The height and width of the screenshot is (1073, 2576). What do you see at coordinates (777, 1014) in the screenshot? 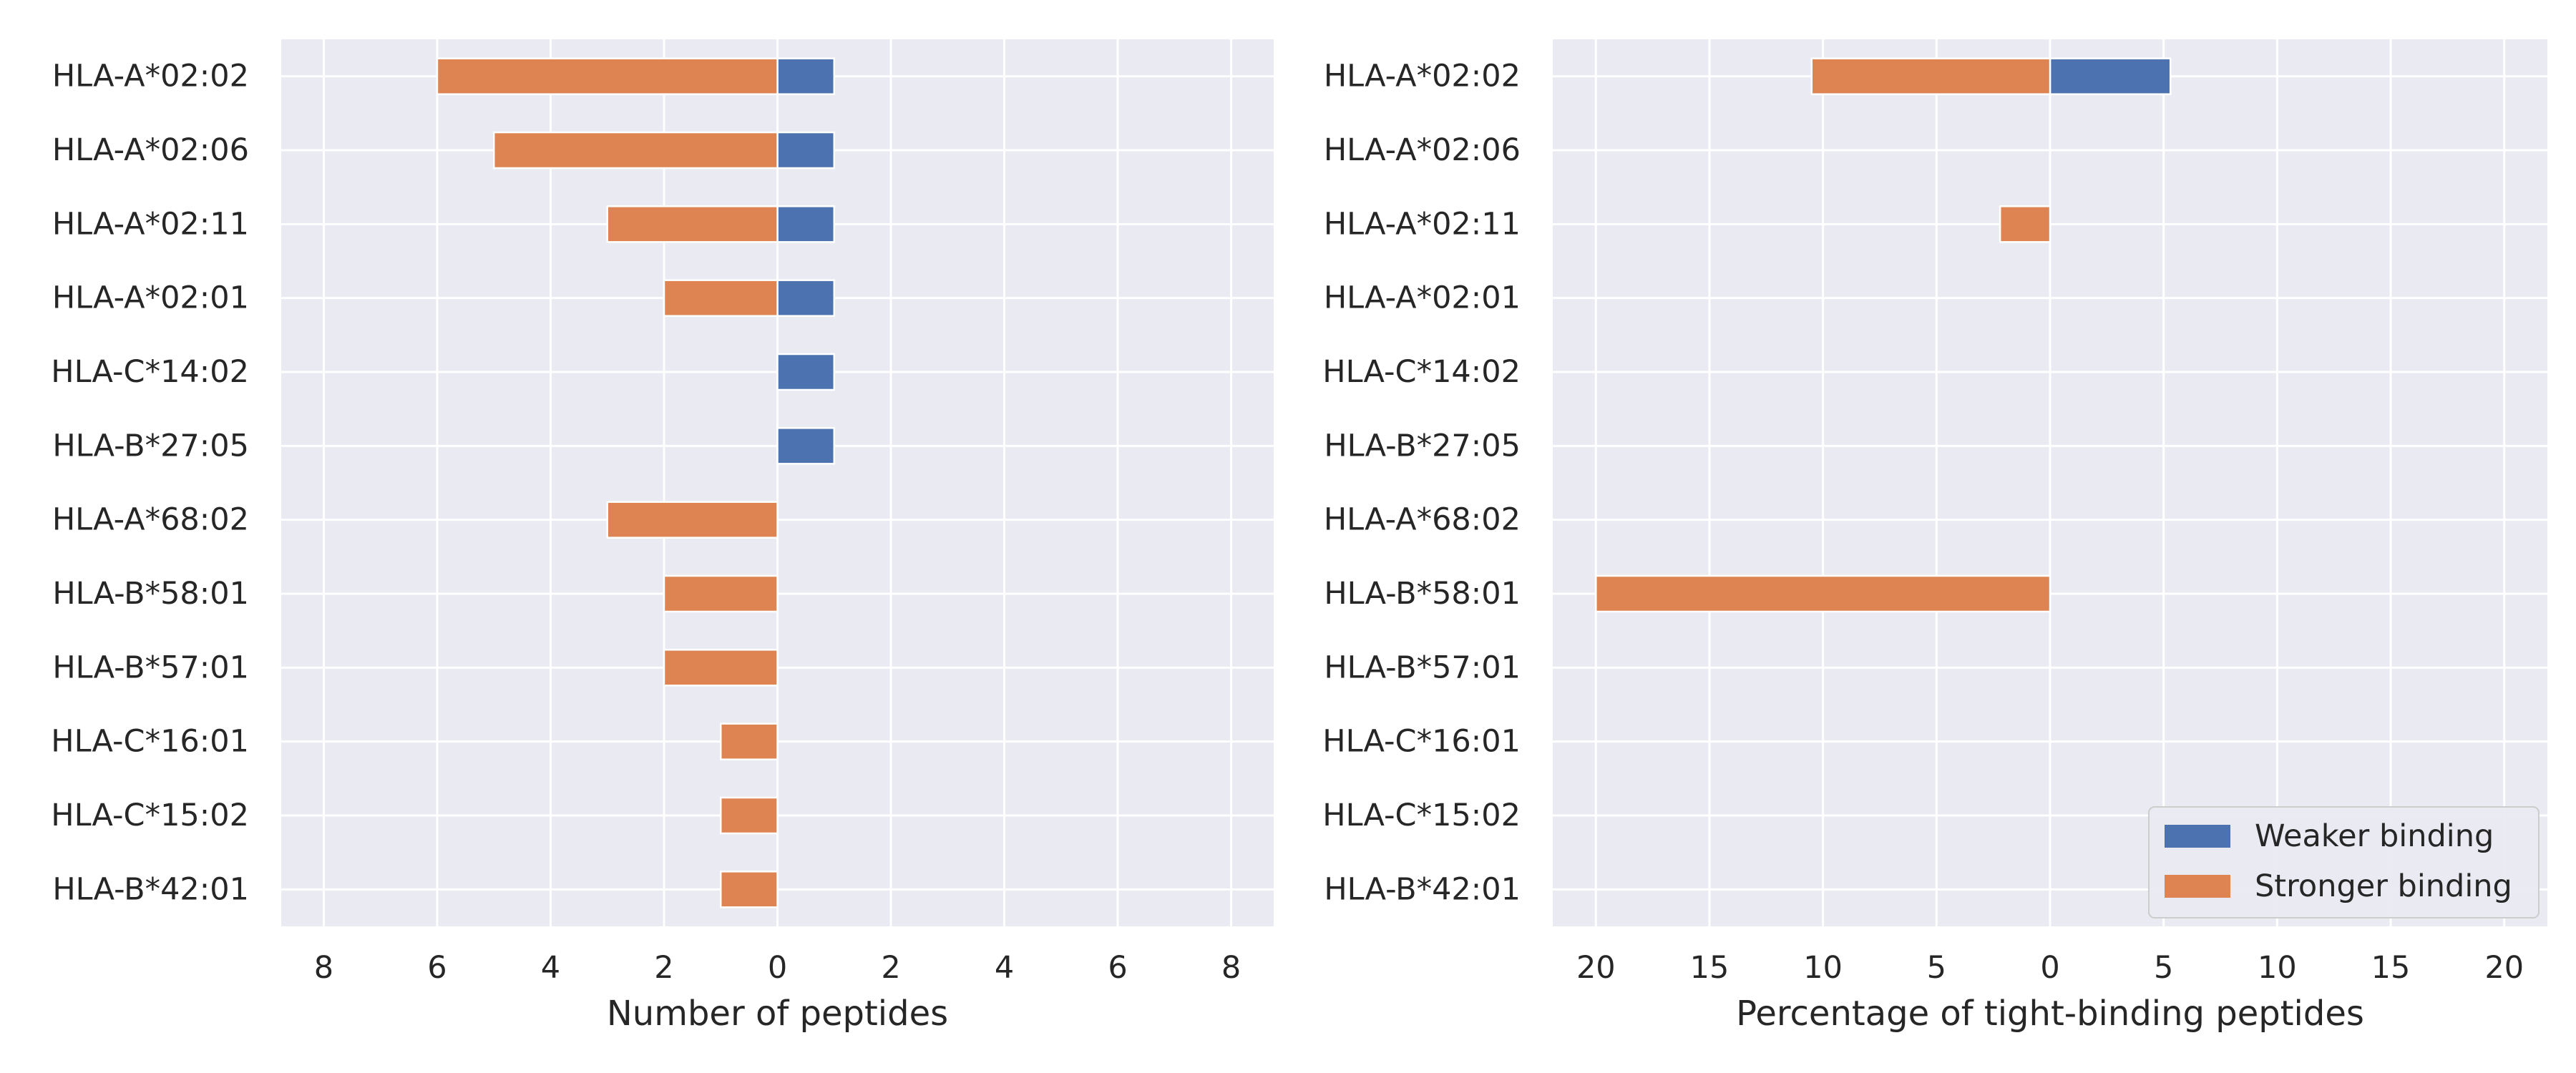
I see `x-axis-title: Number of peptides` at bounding box center [777, 1014].